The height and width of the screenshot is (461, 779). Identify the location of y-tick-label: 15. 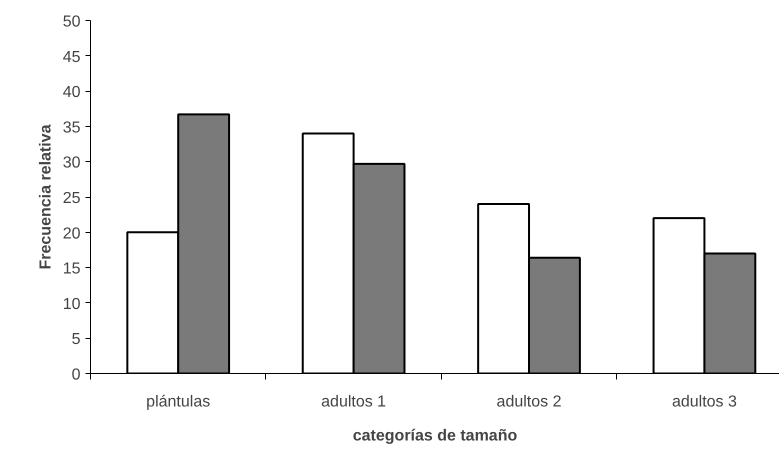
(71, 269).